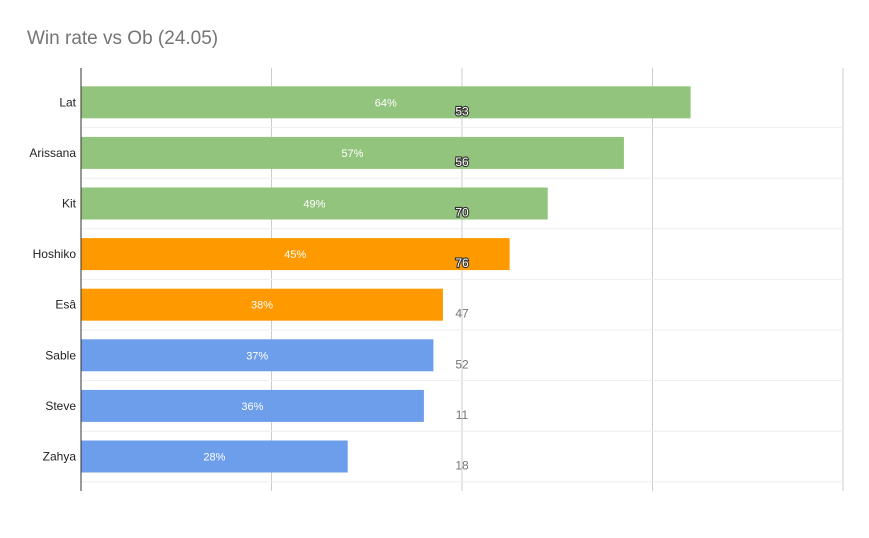 The height and width of the screenshot is (538, 869). What do you see at coordinates (60, 355) in the screenshot?
I see `category-label: Sable` at bounding box center [60, 355].